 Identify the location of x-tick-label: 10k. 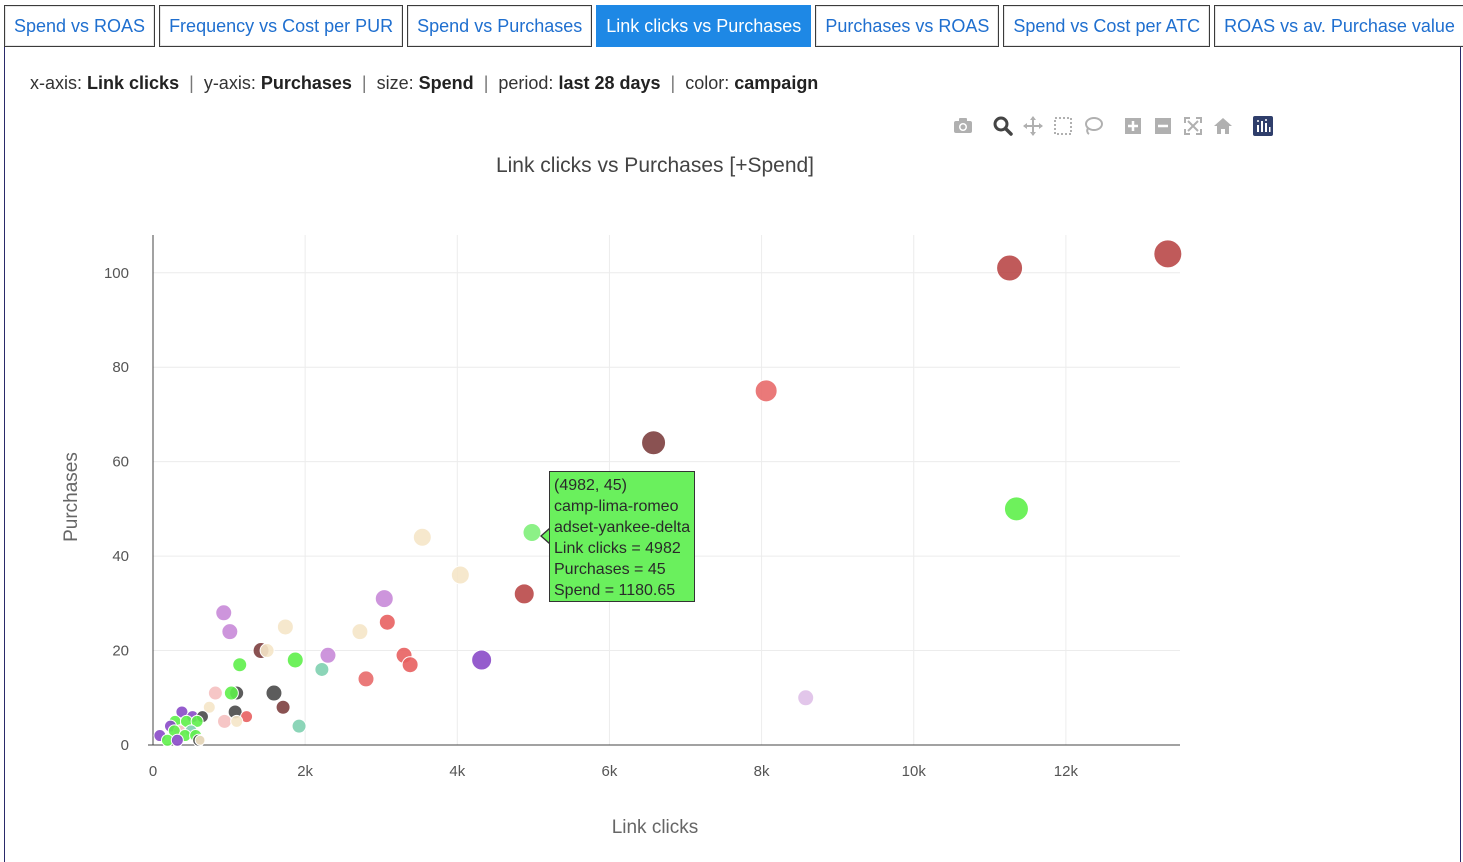
(914, 771).